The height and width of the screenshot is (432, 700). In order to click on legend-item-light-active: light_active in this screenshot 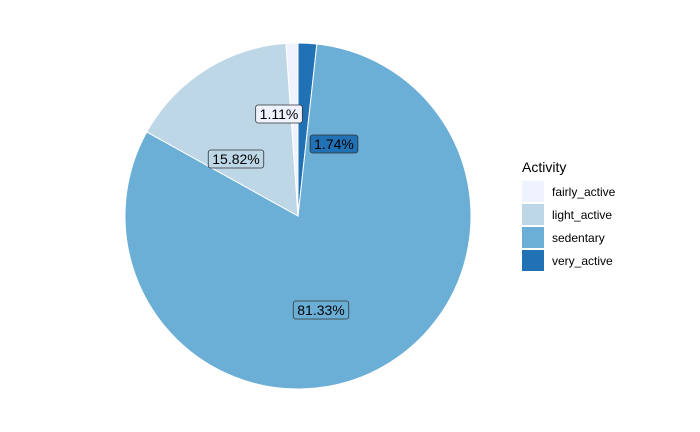, I will do `click(567, 214)`.